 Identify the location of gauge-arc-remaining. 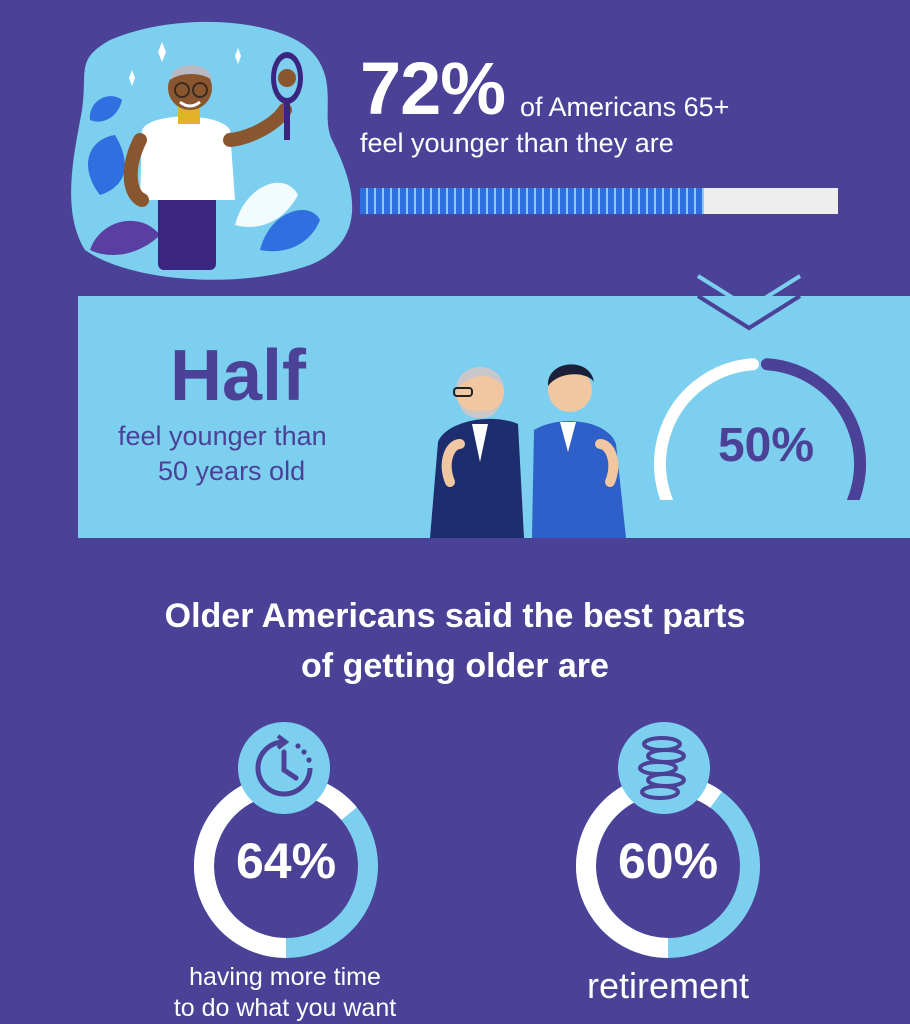
(813, 429).